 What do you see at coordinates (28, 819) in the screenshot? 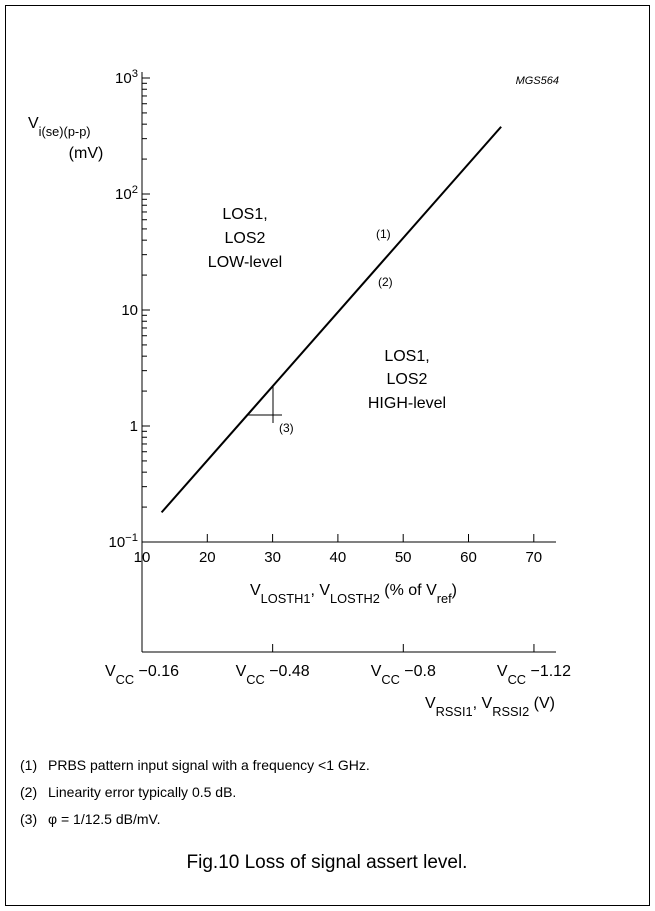
I see `note-label: (3)` at bounding box center [28, 819].